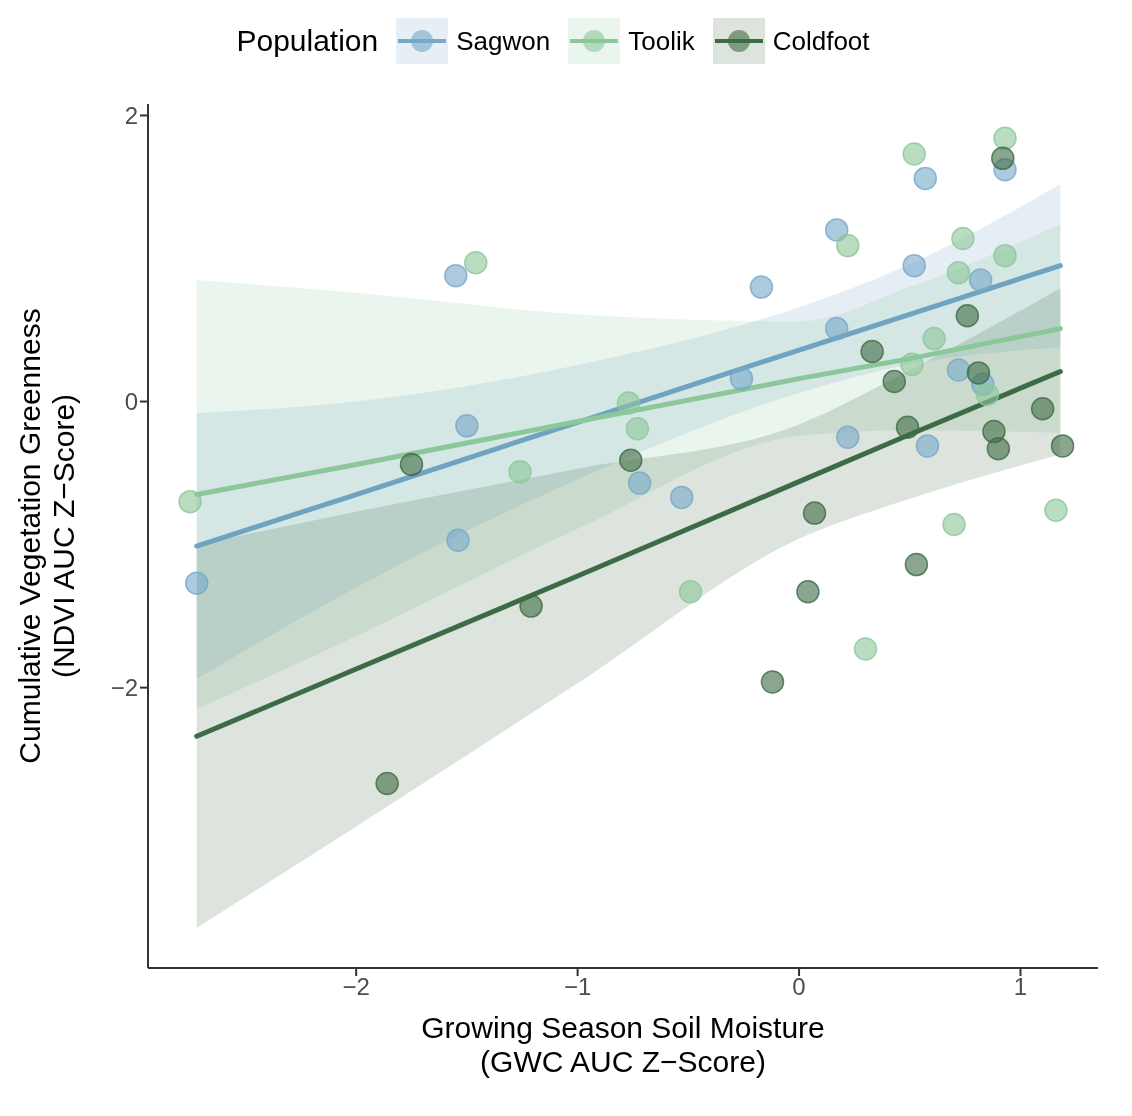 This screenshot has width=1132, height=1116. I want to click on x-tick-label: 0, so click(799, 987).